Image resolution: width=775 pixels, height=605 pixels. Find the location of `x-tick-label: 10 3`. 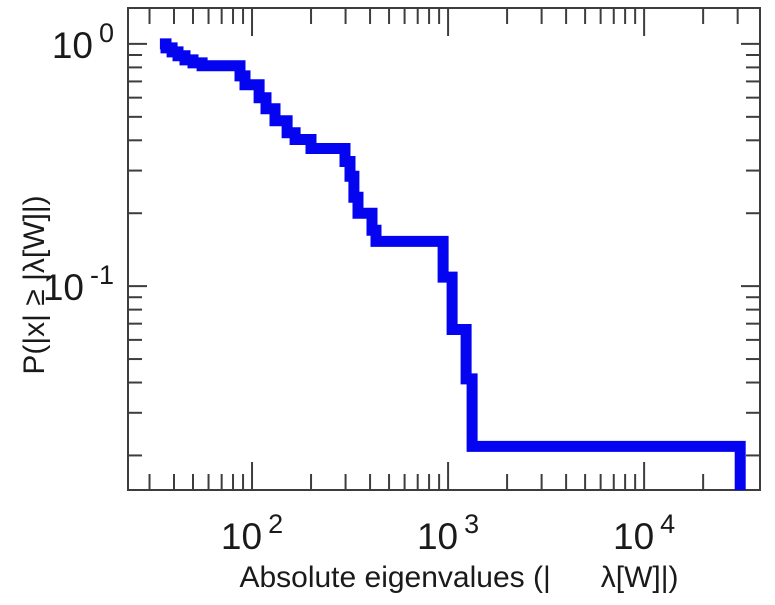

x-tick-label: 10 3 is located at coordinates (448, 533).